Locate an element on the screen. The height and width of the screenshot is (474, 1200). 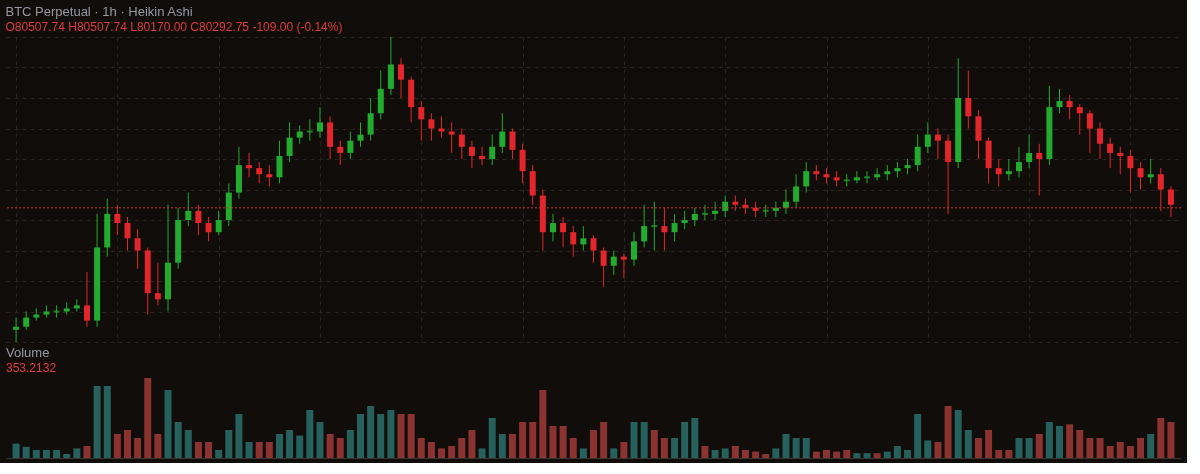
text: O80507.74 H80507.74 L80170.00 C80292.75 -109.00 (-0.14%) is located at coordinates (174, 26).